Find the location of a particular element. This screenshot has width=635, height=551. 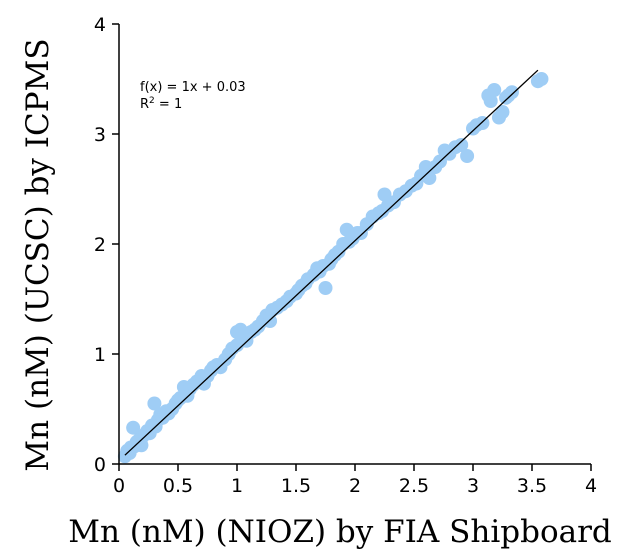

x-tick-label: 0 is located at coordinates (119, 486).